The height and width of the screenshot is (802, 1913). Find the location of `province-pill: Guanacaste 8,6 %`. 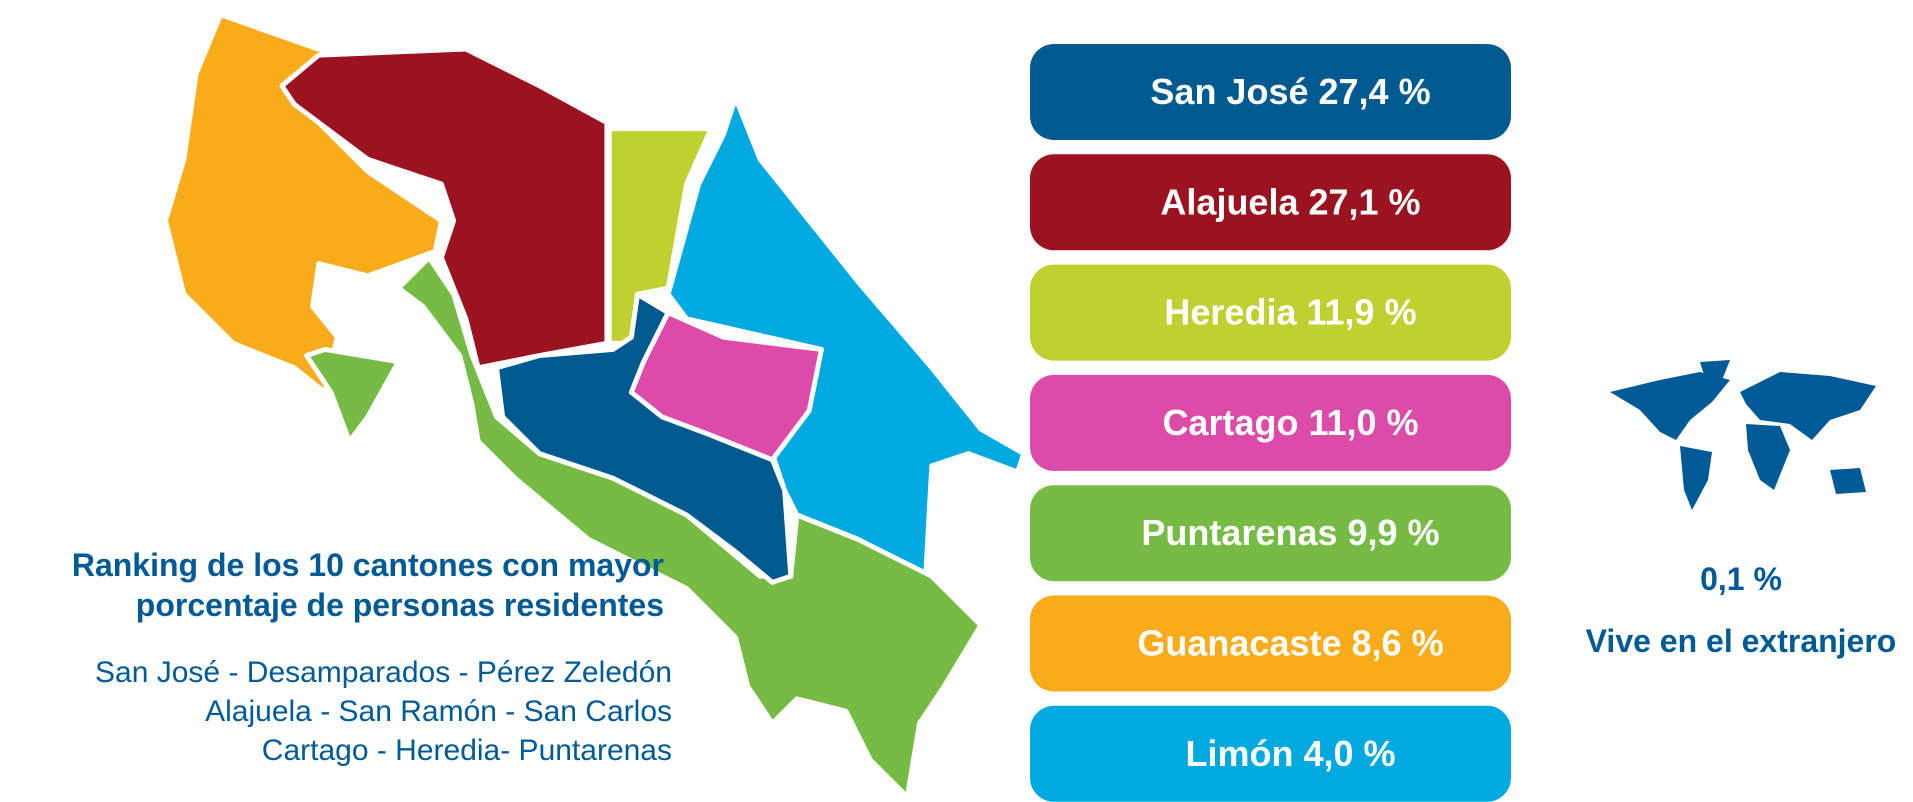

province-pill: Guanacaste 8,6 % is located at coordinates (1270, 643).